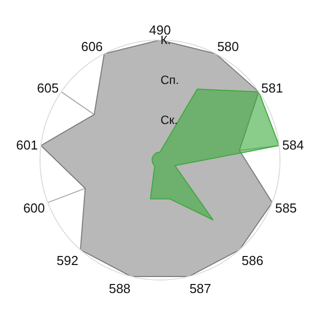 Image resolution: width=320 pixels, height=320 pixels. Describe the element at coordinates (200, 288) in the screenshot. I see `spoke-label: 587` at that location.